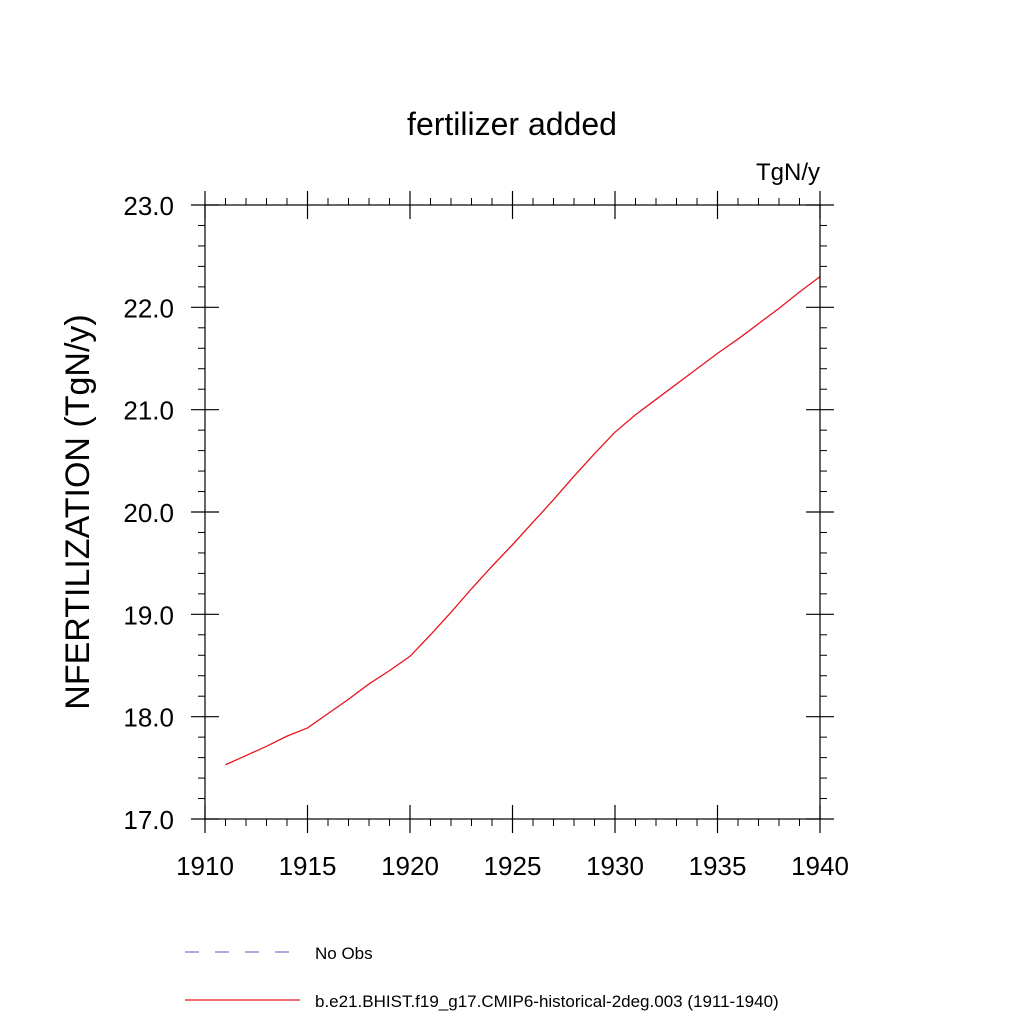 This screenshot has height=1024, width=1024. What do you see at coordinates (512, 124) in the screenshot?
I see `chart-title: fertilizer added` at bounding box center [512, 124].